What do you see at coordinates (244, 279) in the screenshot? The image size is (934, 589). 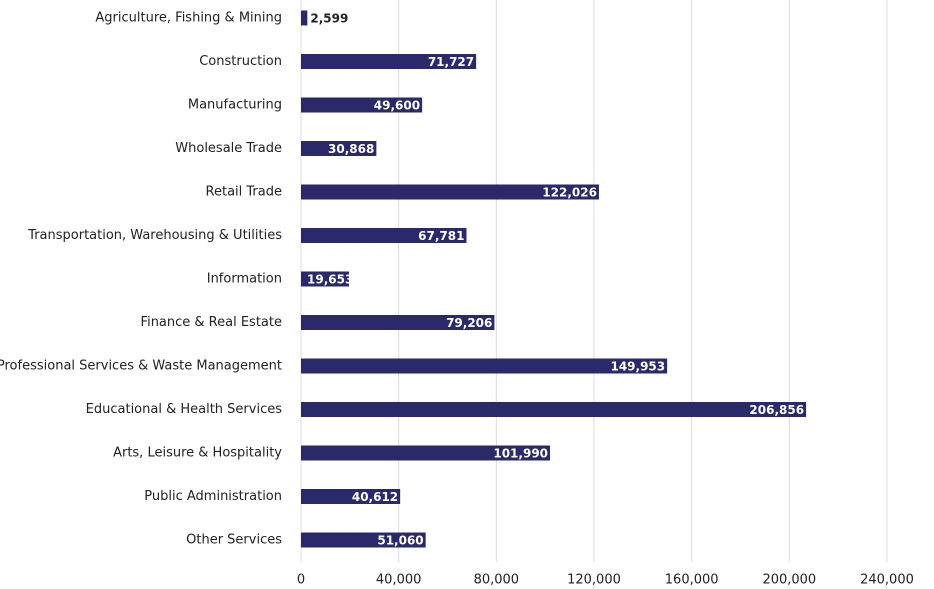 I see `y-tick-label: Information` at bounding box center [244, 279].